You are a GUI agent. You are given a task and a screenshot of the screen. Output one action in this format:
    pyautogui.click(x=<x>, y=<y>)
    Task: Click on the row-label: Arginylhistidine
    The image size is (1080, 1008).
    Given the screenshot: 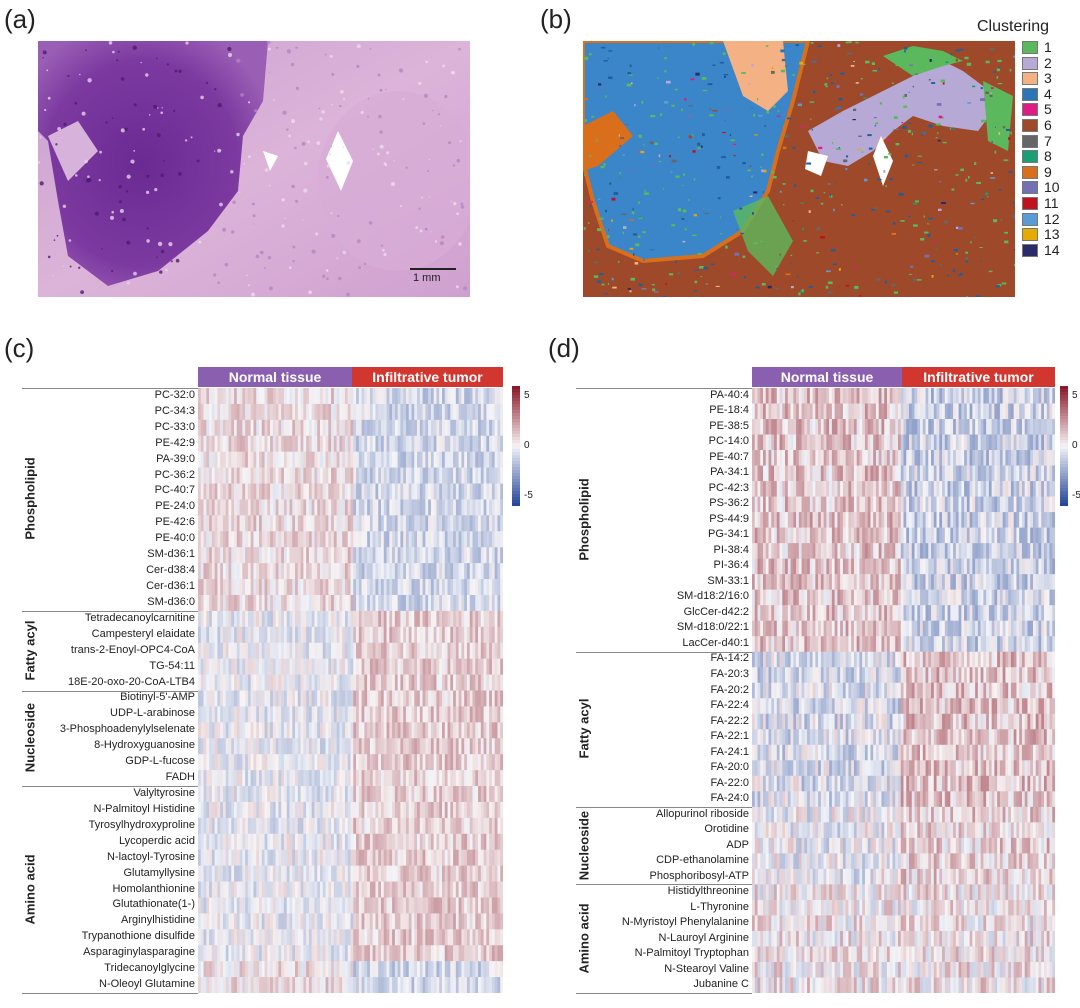 What is the action you would take?
    pyautogui.click(x=158, y=920)
    